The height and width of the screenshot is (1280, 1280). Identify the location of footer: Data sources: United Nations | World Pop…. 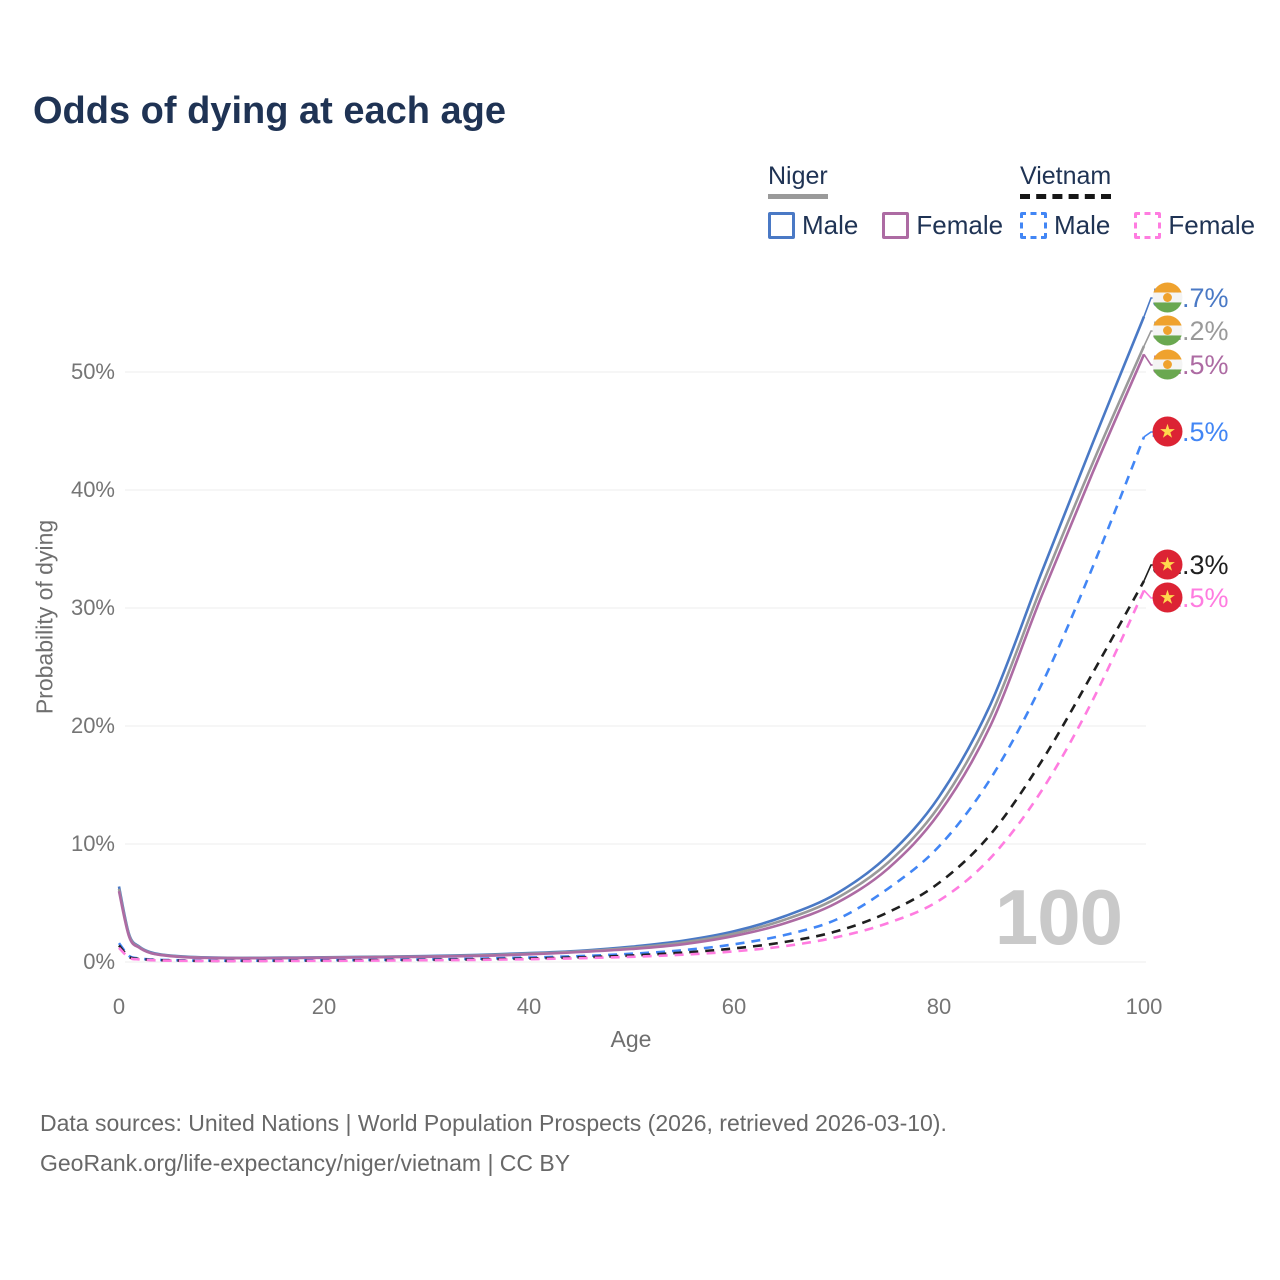
(493, 1143).